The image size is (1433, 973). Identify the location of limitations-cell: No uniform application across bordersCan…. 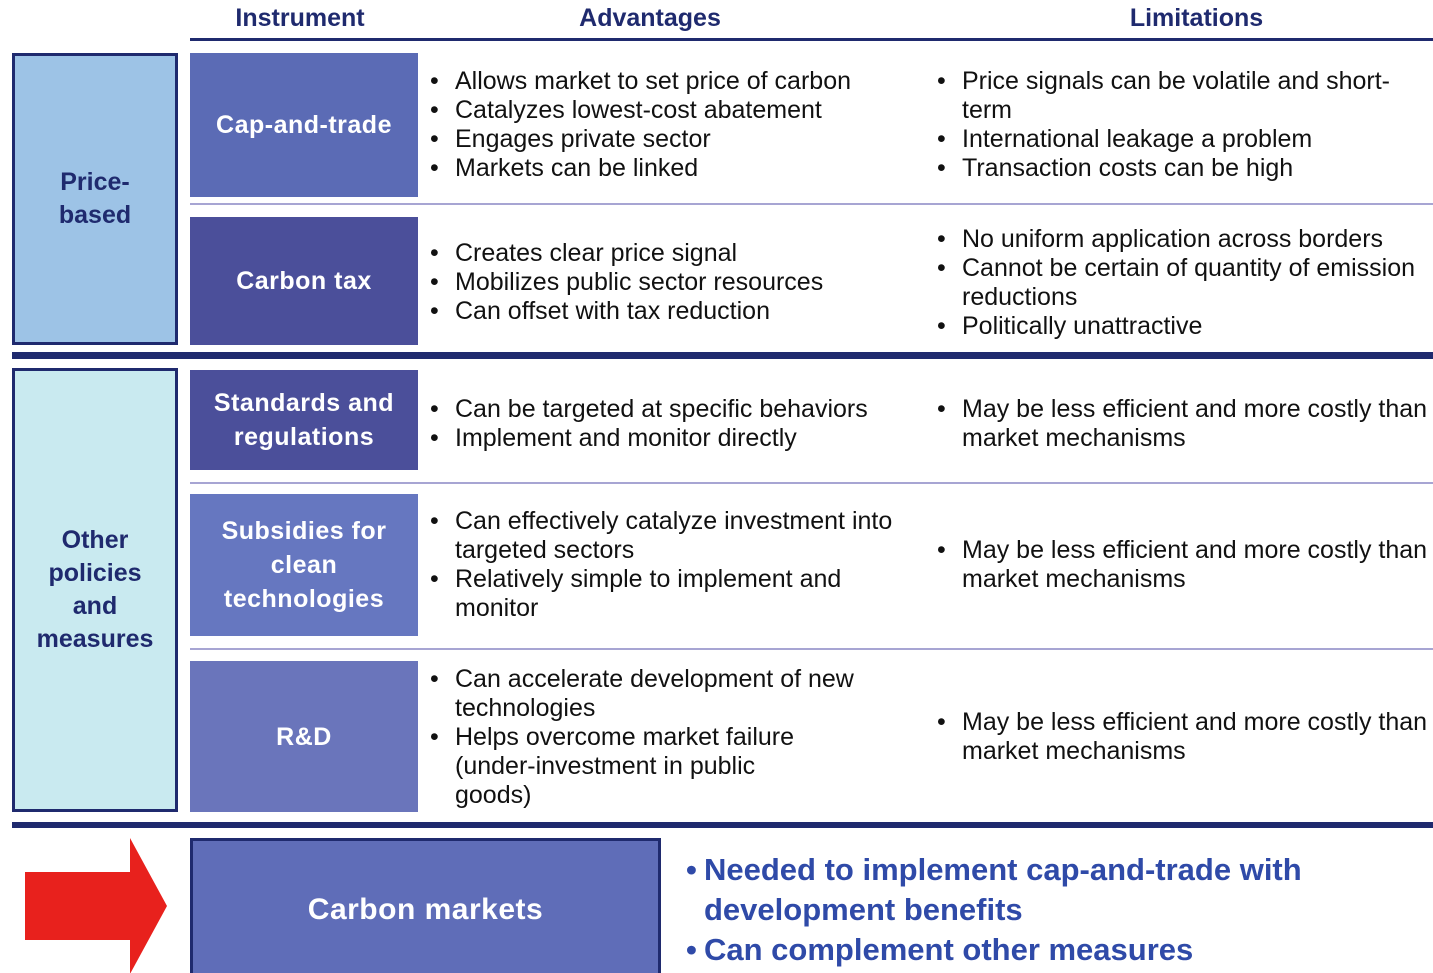
(1185, 282).